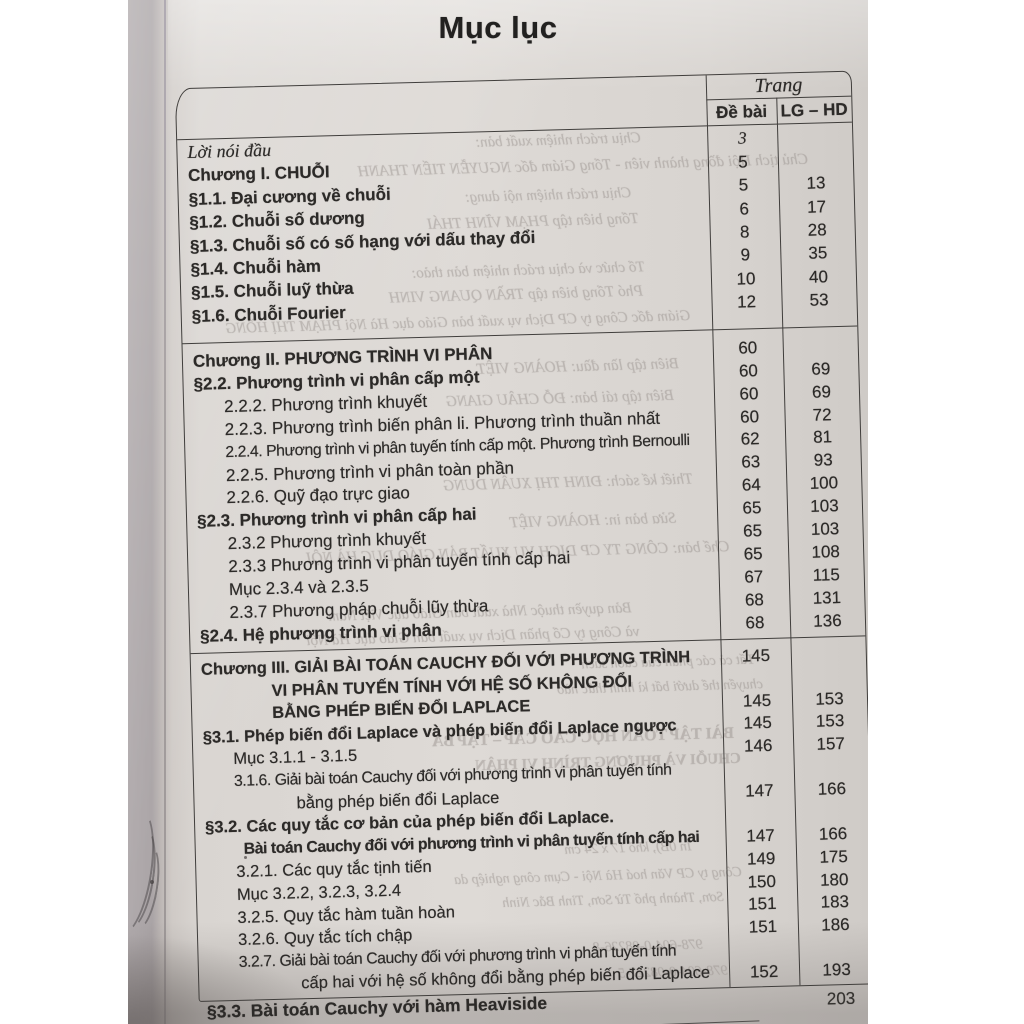 Image resolution: width=1024 pixels, height=1024 pixels. I want to click on page-number-lg-hd: 100, so click(824, 483).